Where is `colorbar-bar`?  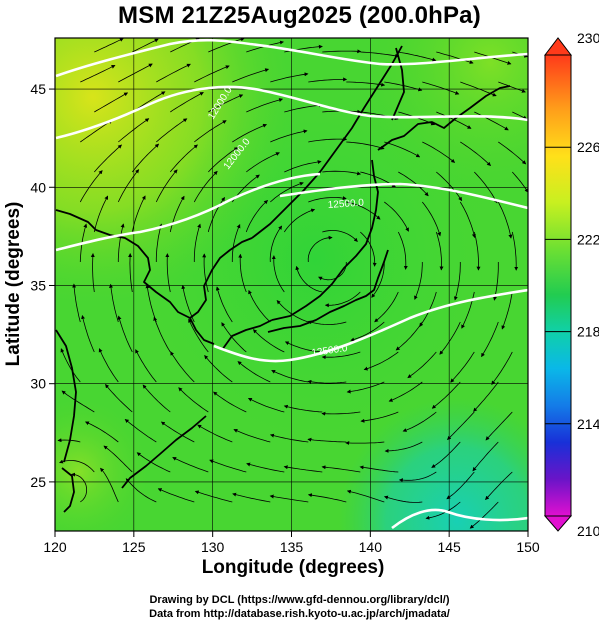 colorbar-bar is located at coordinates (558, 285).